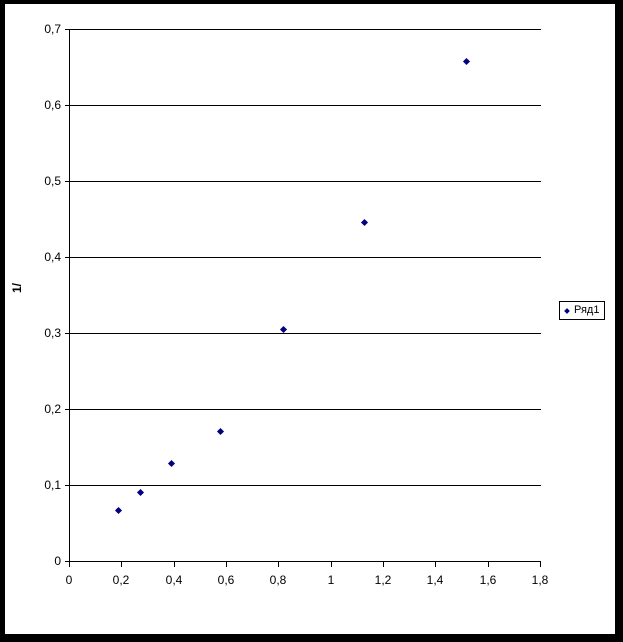 The image size is (623, 642). Describe the element at coordinates (52, 181) in the screenshot. I see `y-tick-label: 0,5` at that location.